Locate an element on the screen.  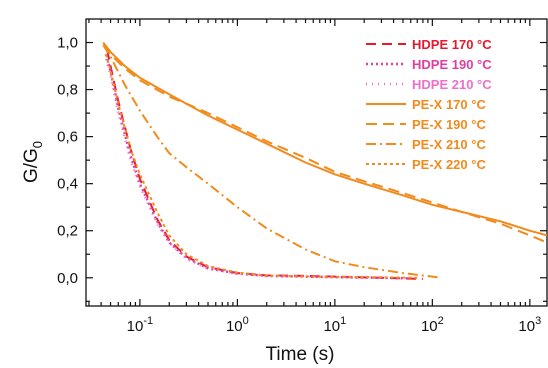
x-tick-label: 10² is located at coordinates (432, 325).